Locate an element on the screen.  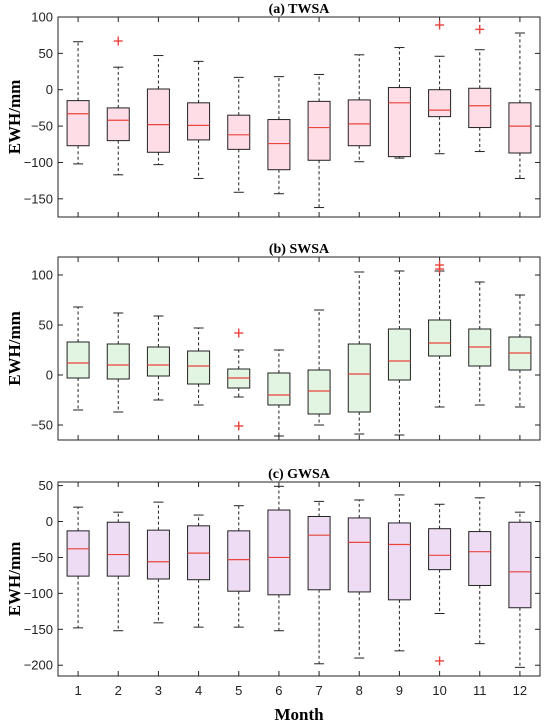
x-tick-label: 11 is located at coordinates (480, 690).